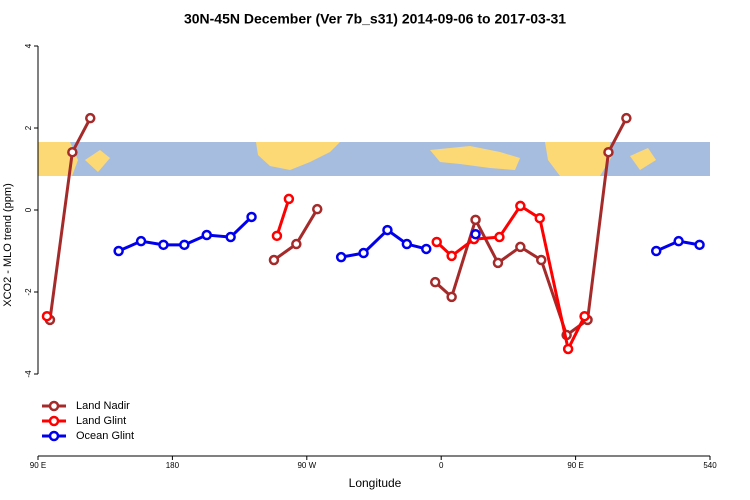 The width and height of the screenshot is (750, 500). Describe the element at coordinates (441, 465) in the screenshot. I see `x-tick-label: 0` at that location.